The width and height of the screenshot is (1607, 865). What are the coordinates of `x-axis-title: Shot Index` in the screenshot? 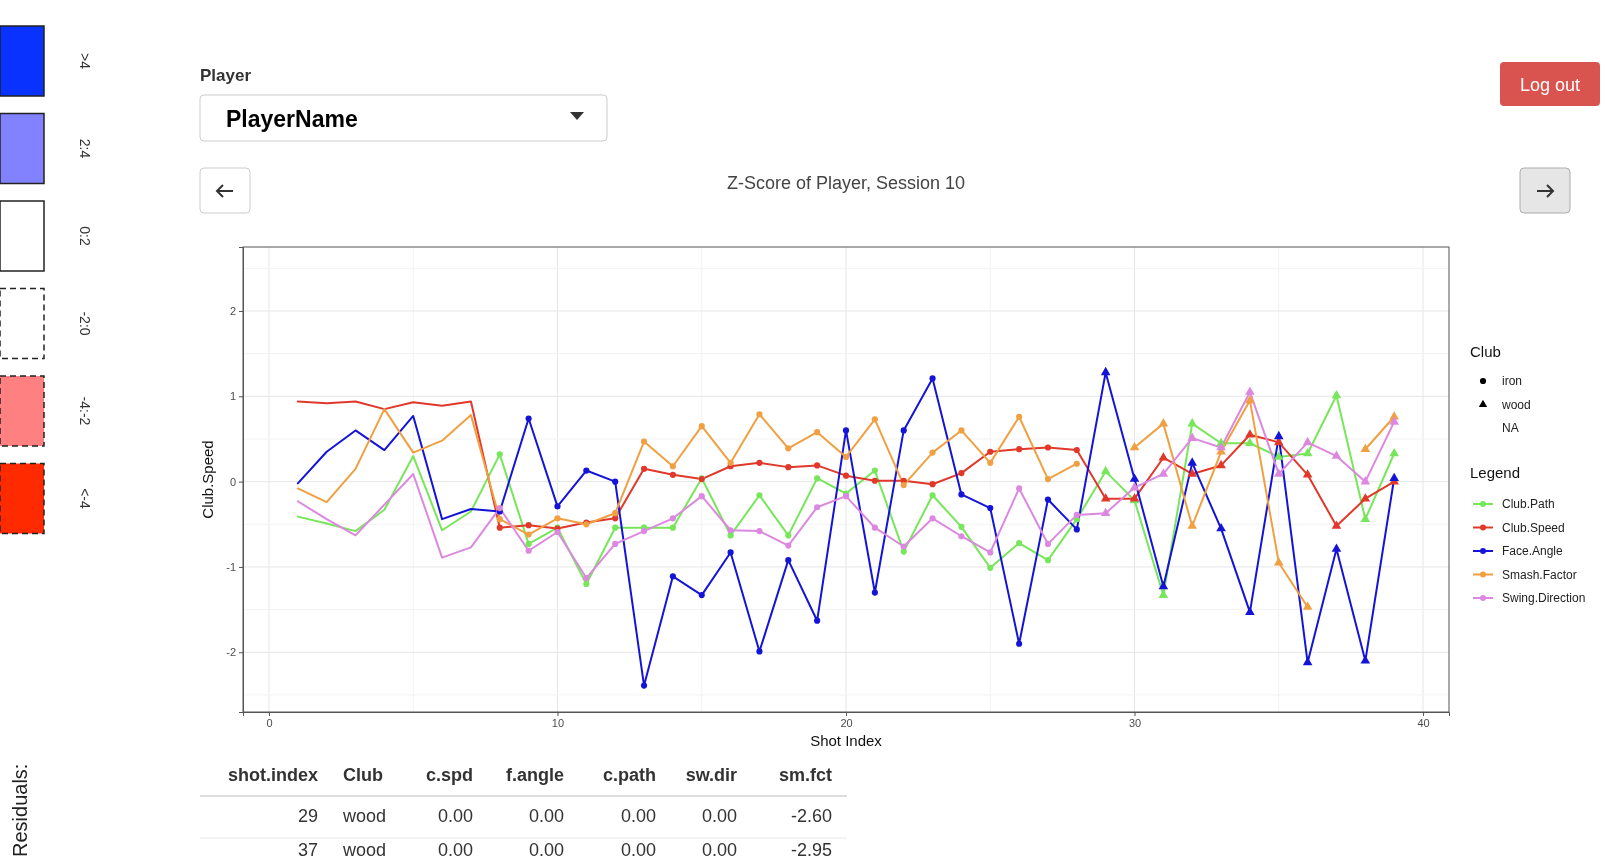 It's located at (846, 740).